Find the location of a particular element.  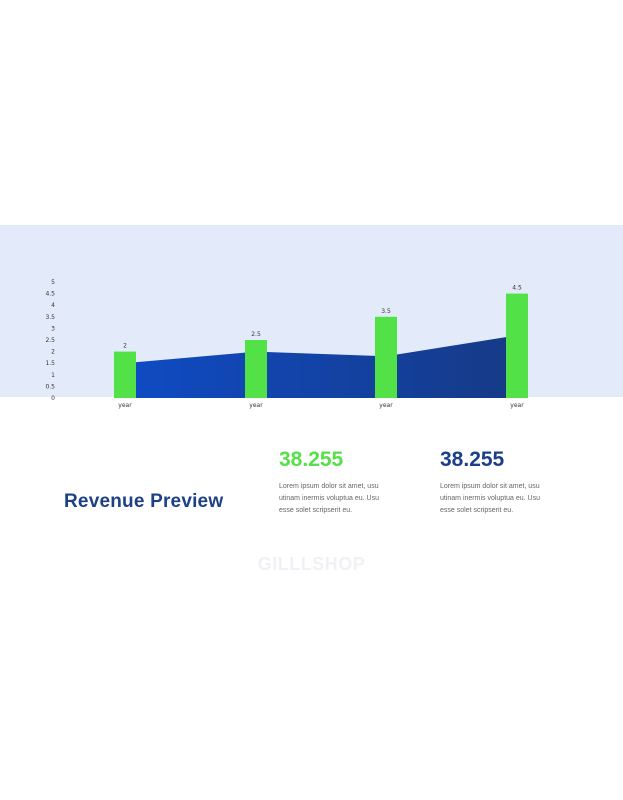

section-title: Revenue Preview is located at coordinates (144, 501).